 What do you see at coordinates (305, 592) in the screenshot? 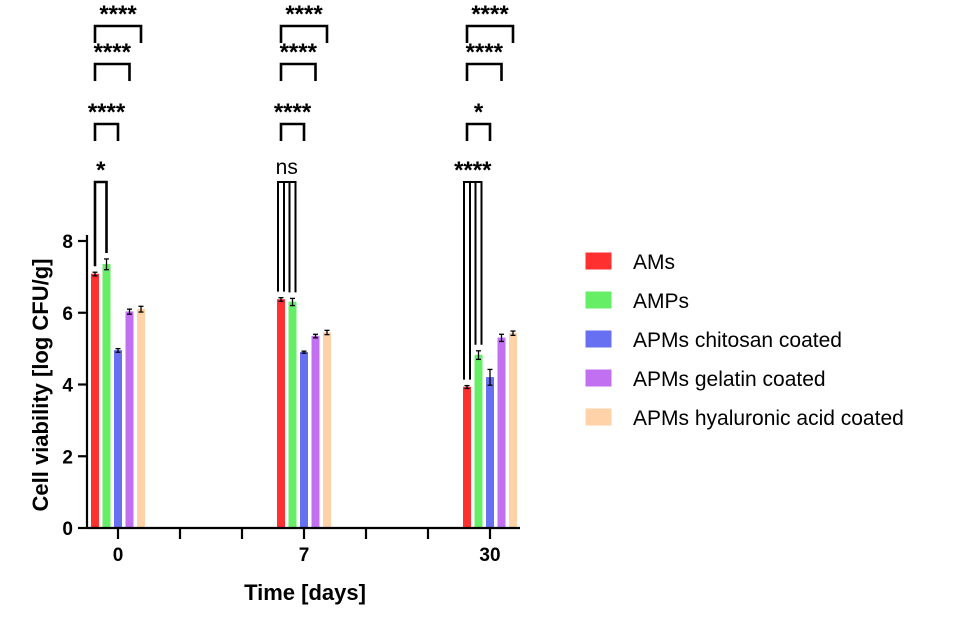
I see `x-axis-title: Time [days]` at bounding box center [305, 592].